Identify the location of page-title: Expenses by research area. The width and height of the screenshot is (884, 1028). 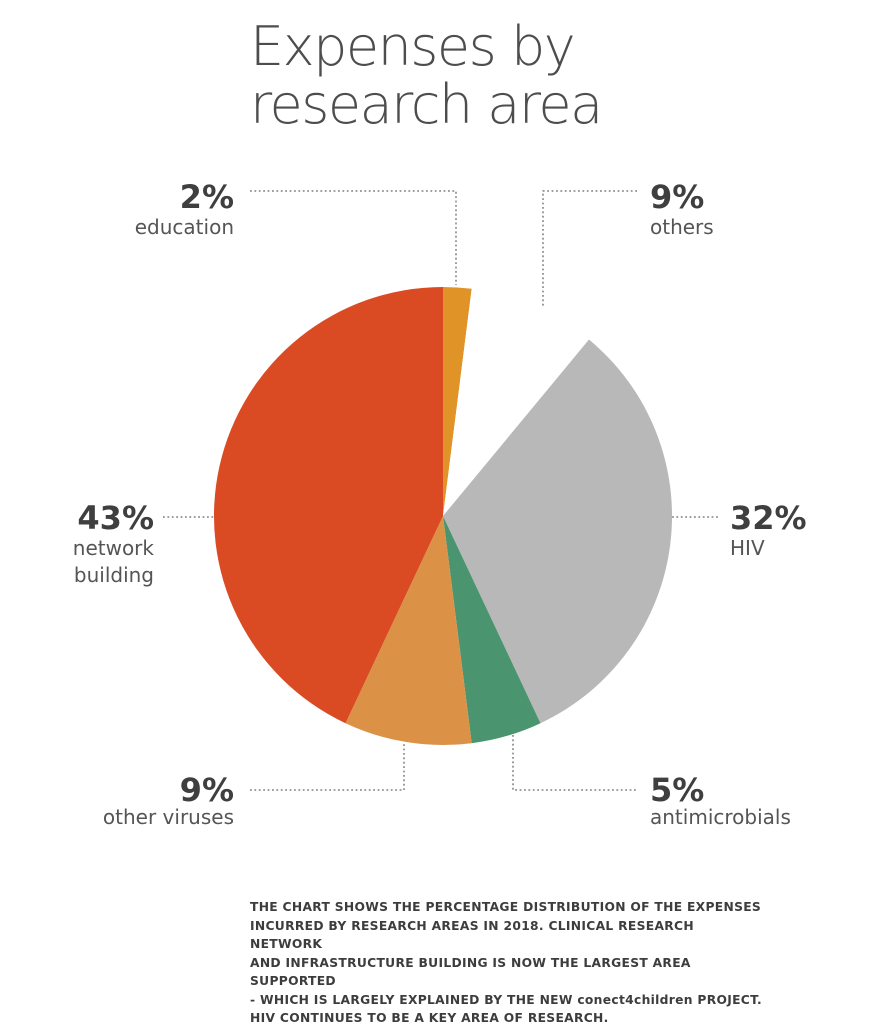
(550, 76).